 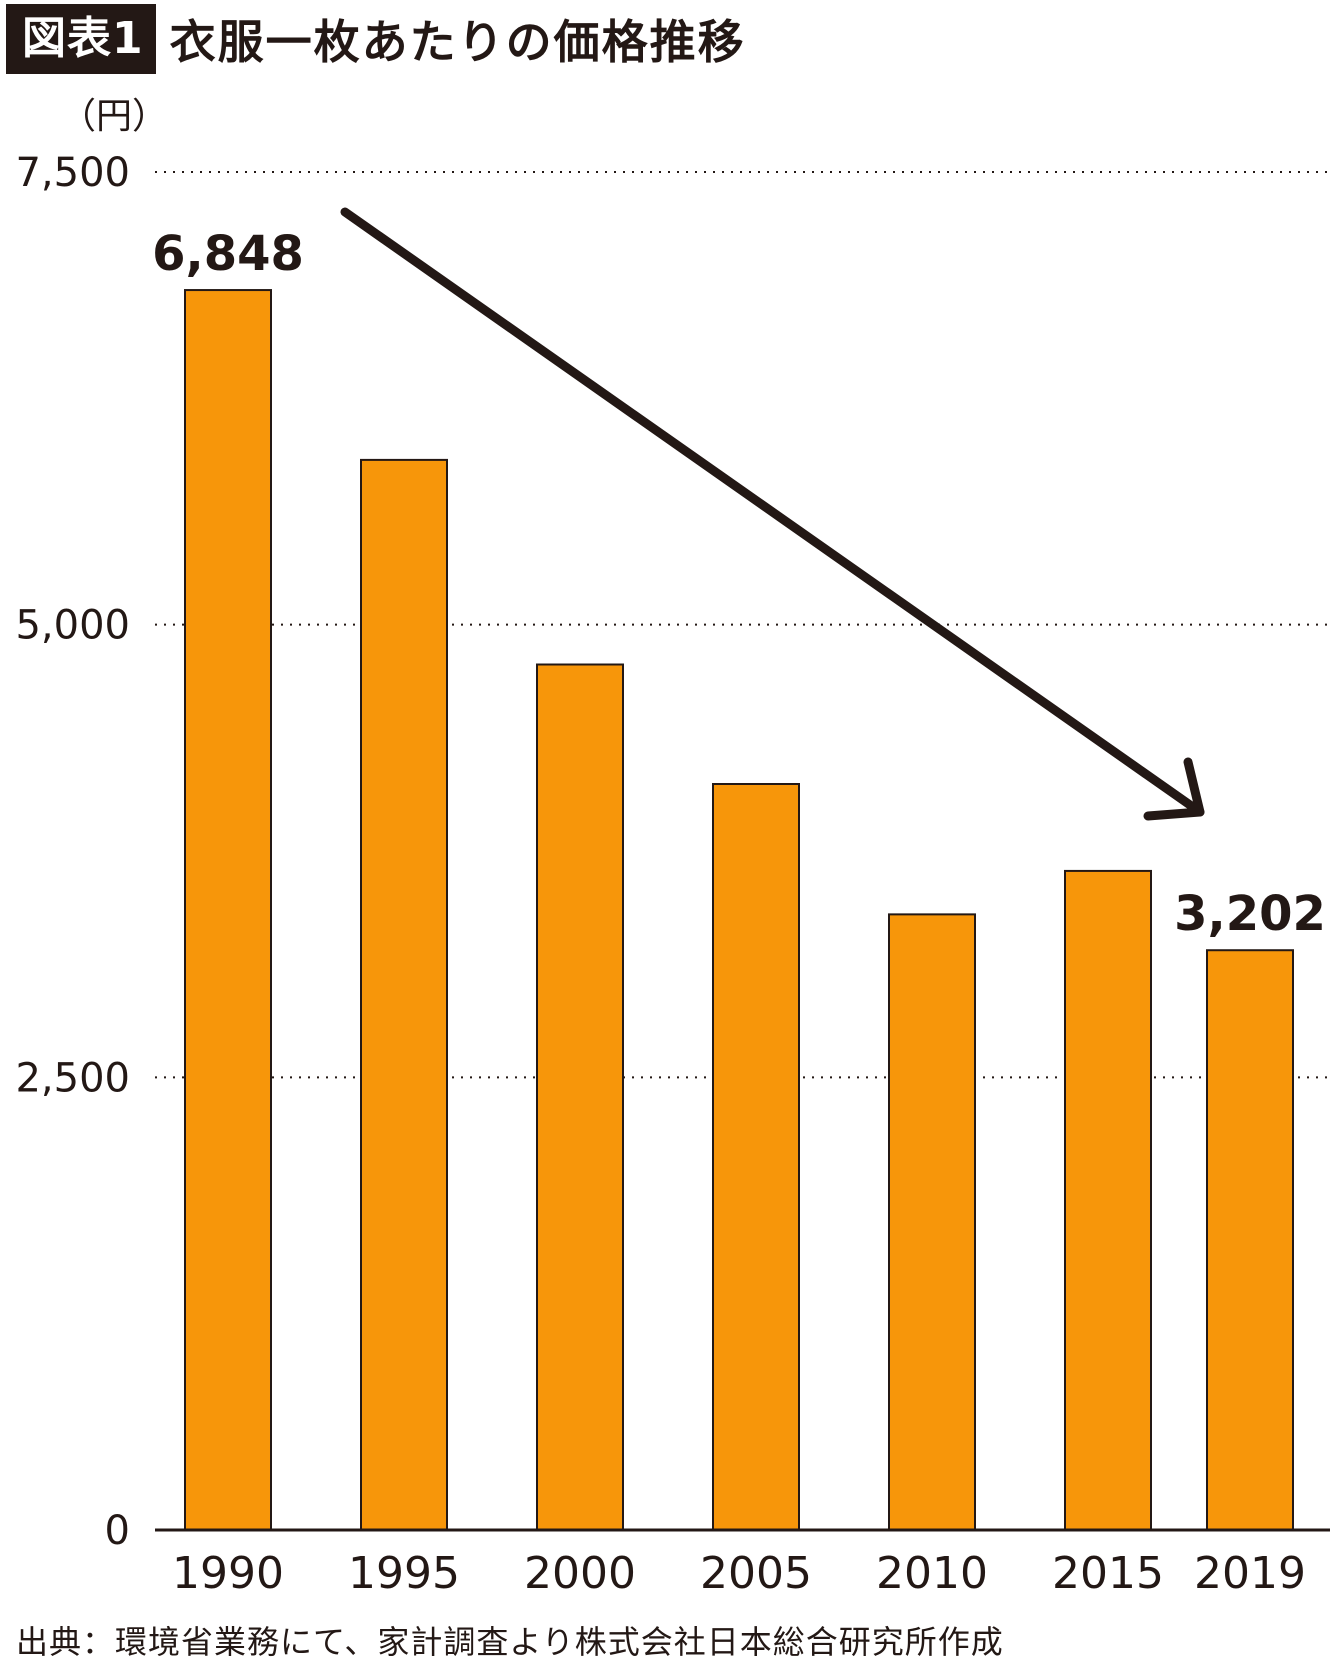 I want to click on y-tick-label: 0, so click(x=117, y=1531).